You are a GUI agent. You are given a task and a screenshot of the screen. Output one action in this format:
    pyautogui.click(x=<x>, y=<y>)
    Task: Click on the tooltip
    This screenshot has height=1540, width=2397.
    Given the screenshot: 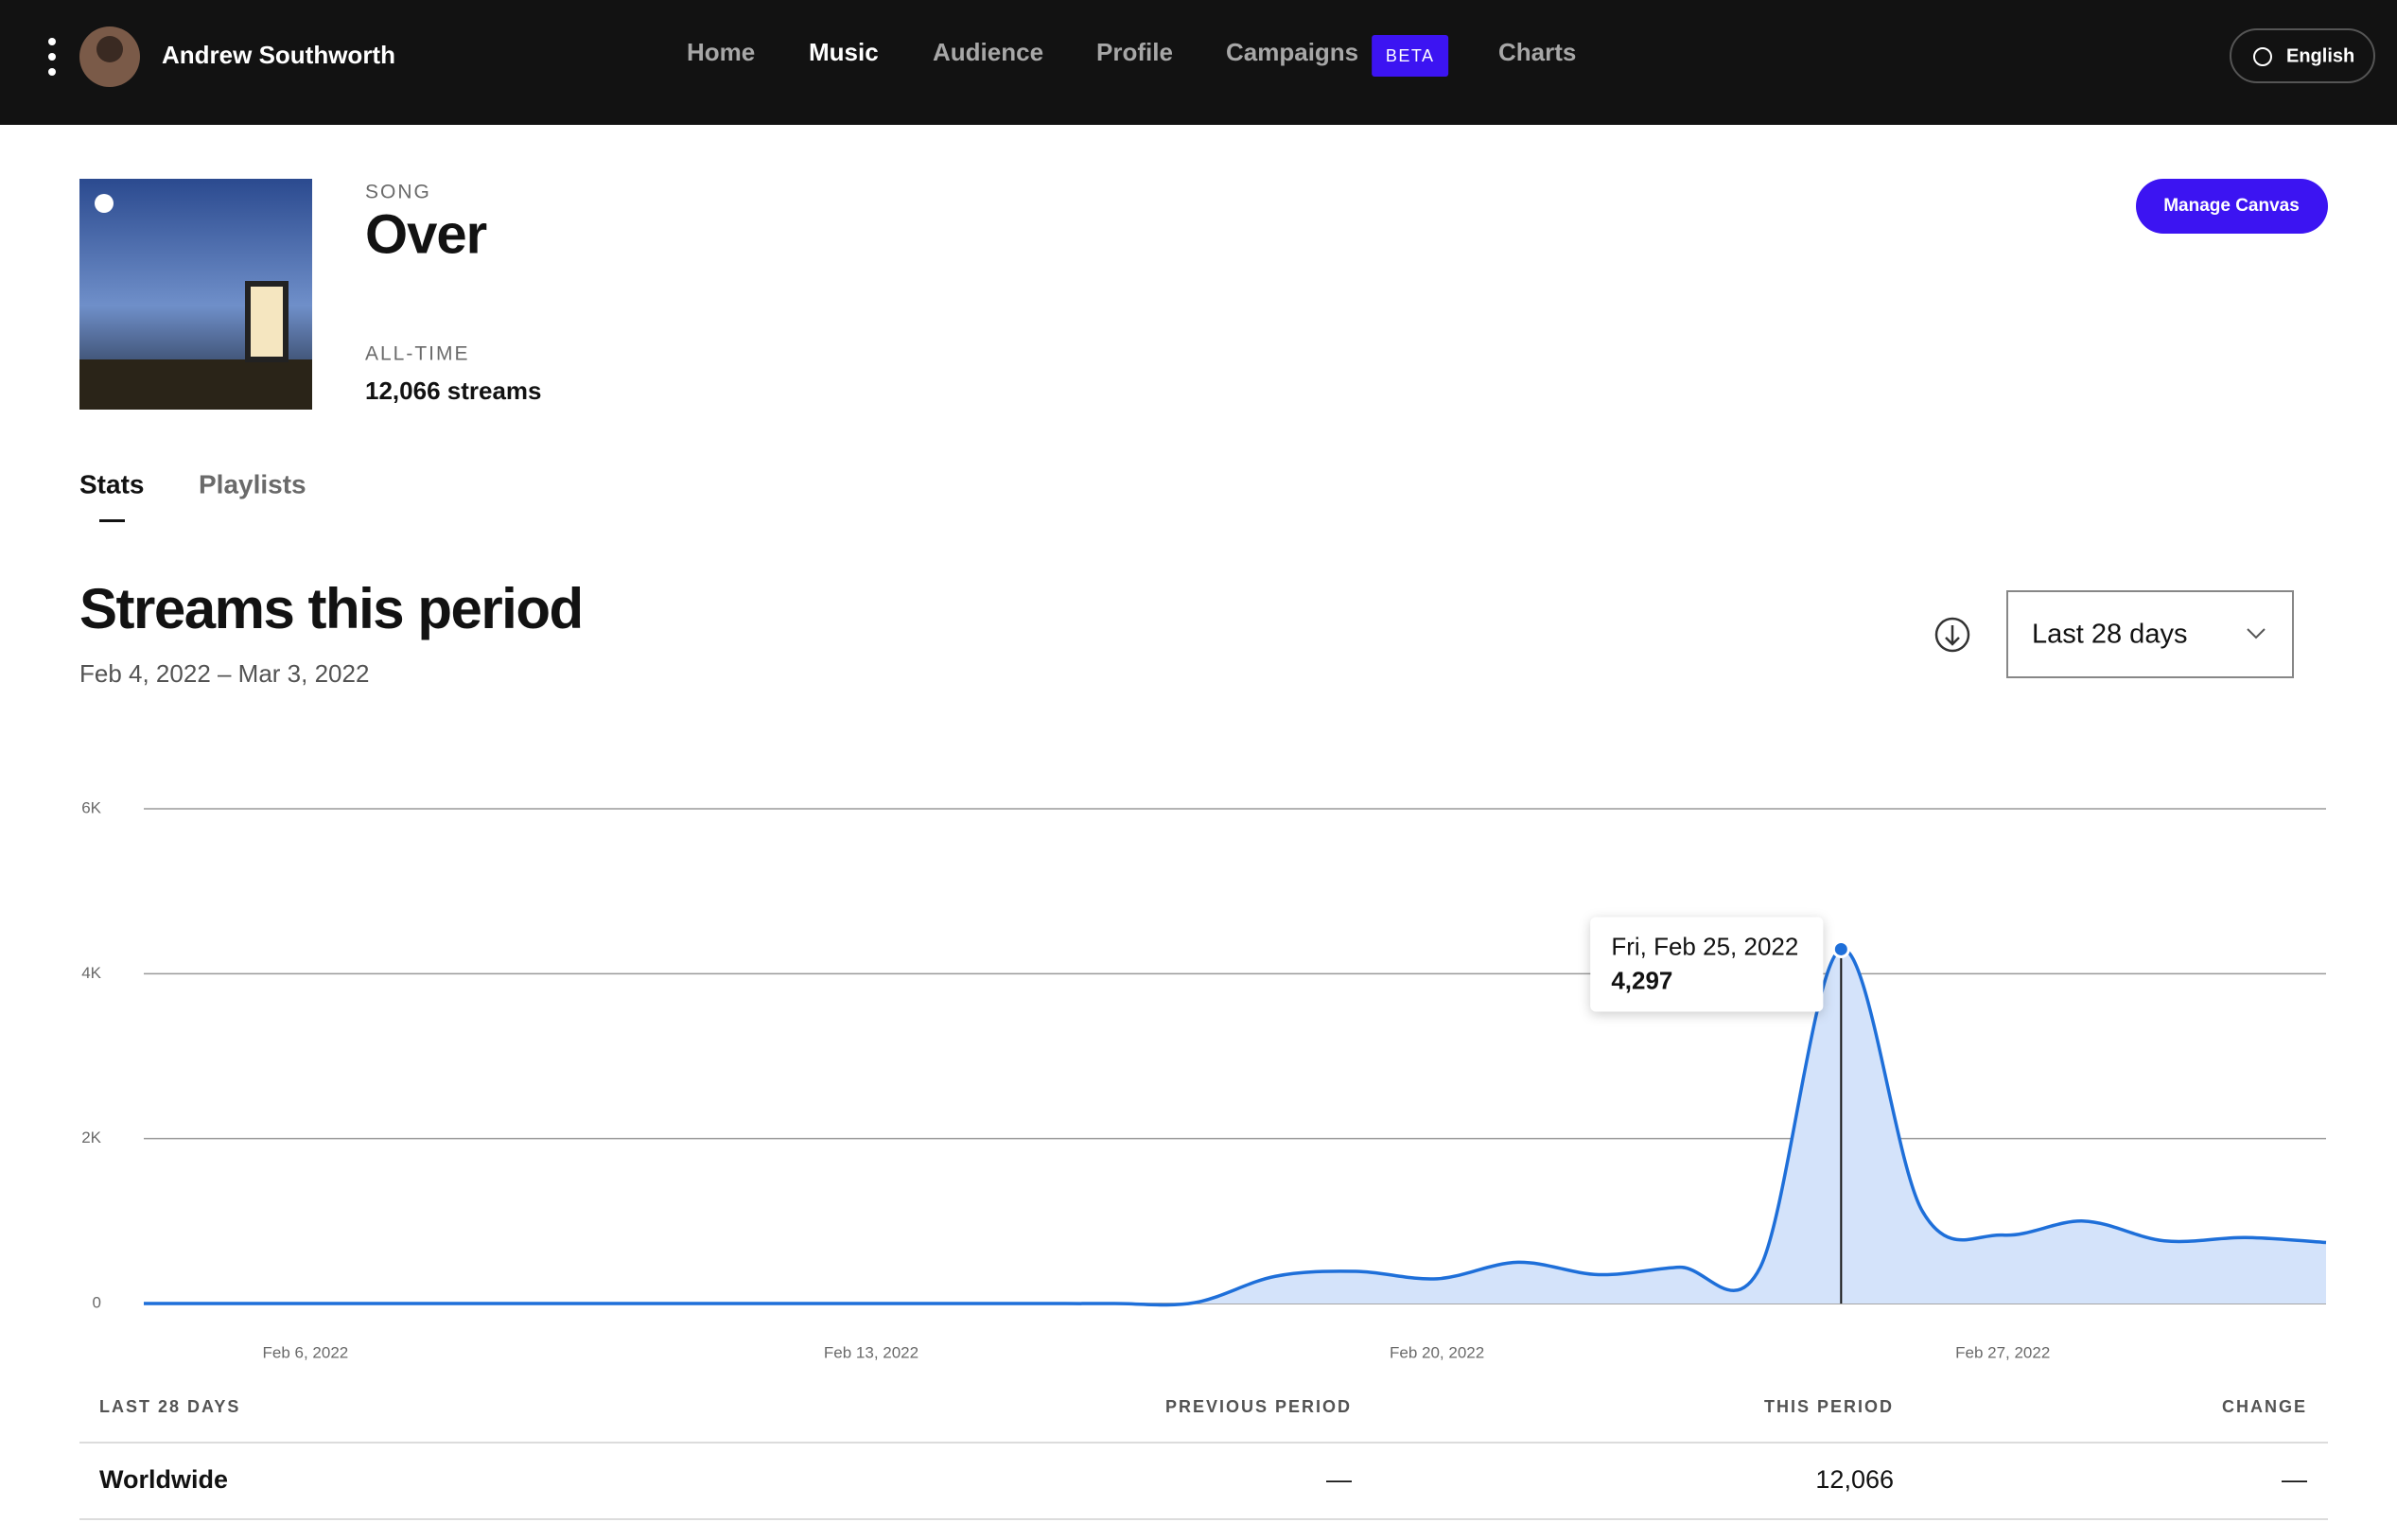 What is the action you would take?
    pyautogui.click(x=1707, y=964)
    